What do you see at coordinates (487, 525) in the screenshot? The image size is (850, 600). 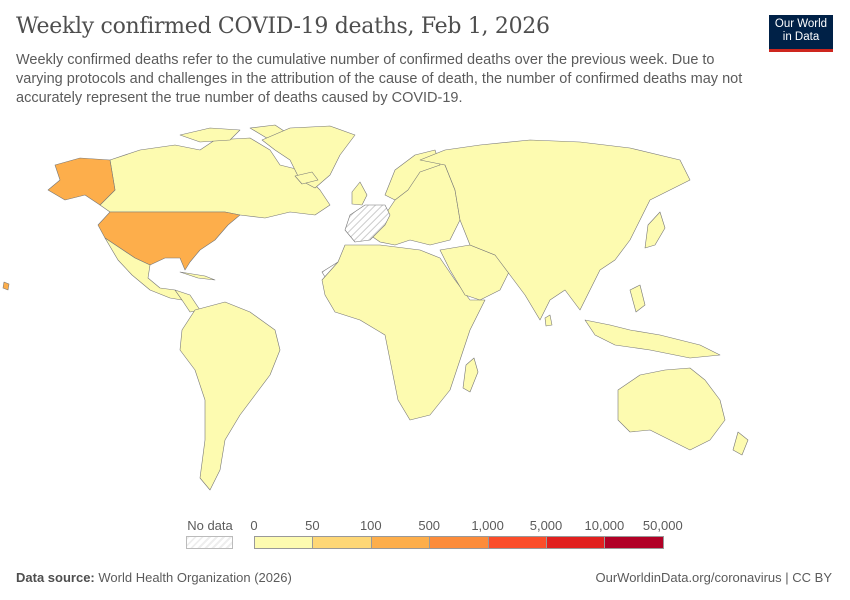 I see `legend-tick-label: 1,000` at bounding box center [487, 525].